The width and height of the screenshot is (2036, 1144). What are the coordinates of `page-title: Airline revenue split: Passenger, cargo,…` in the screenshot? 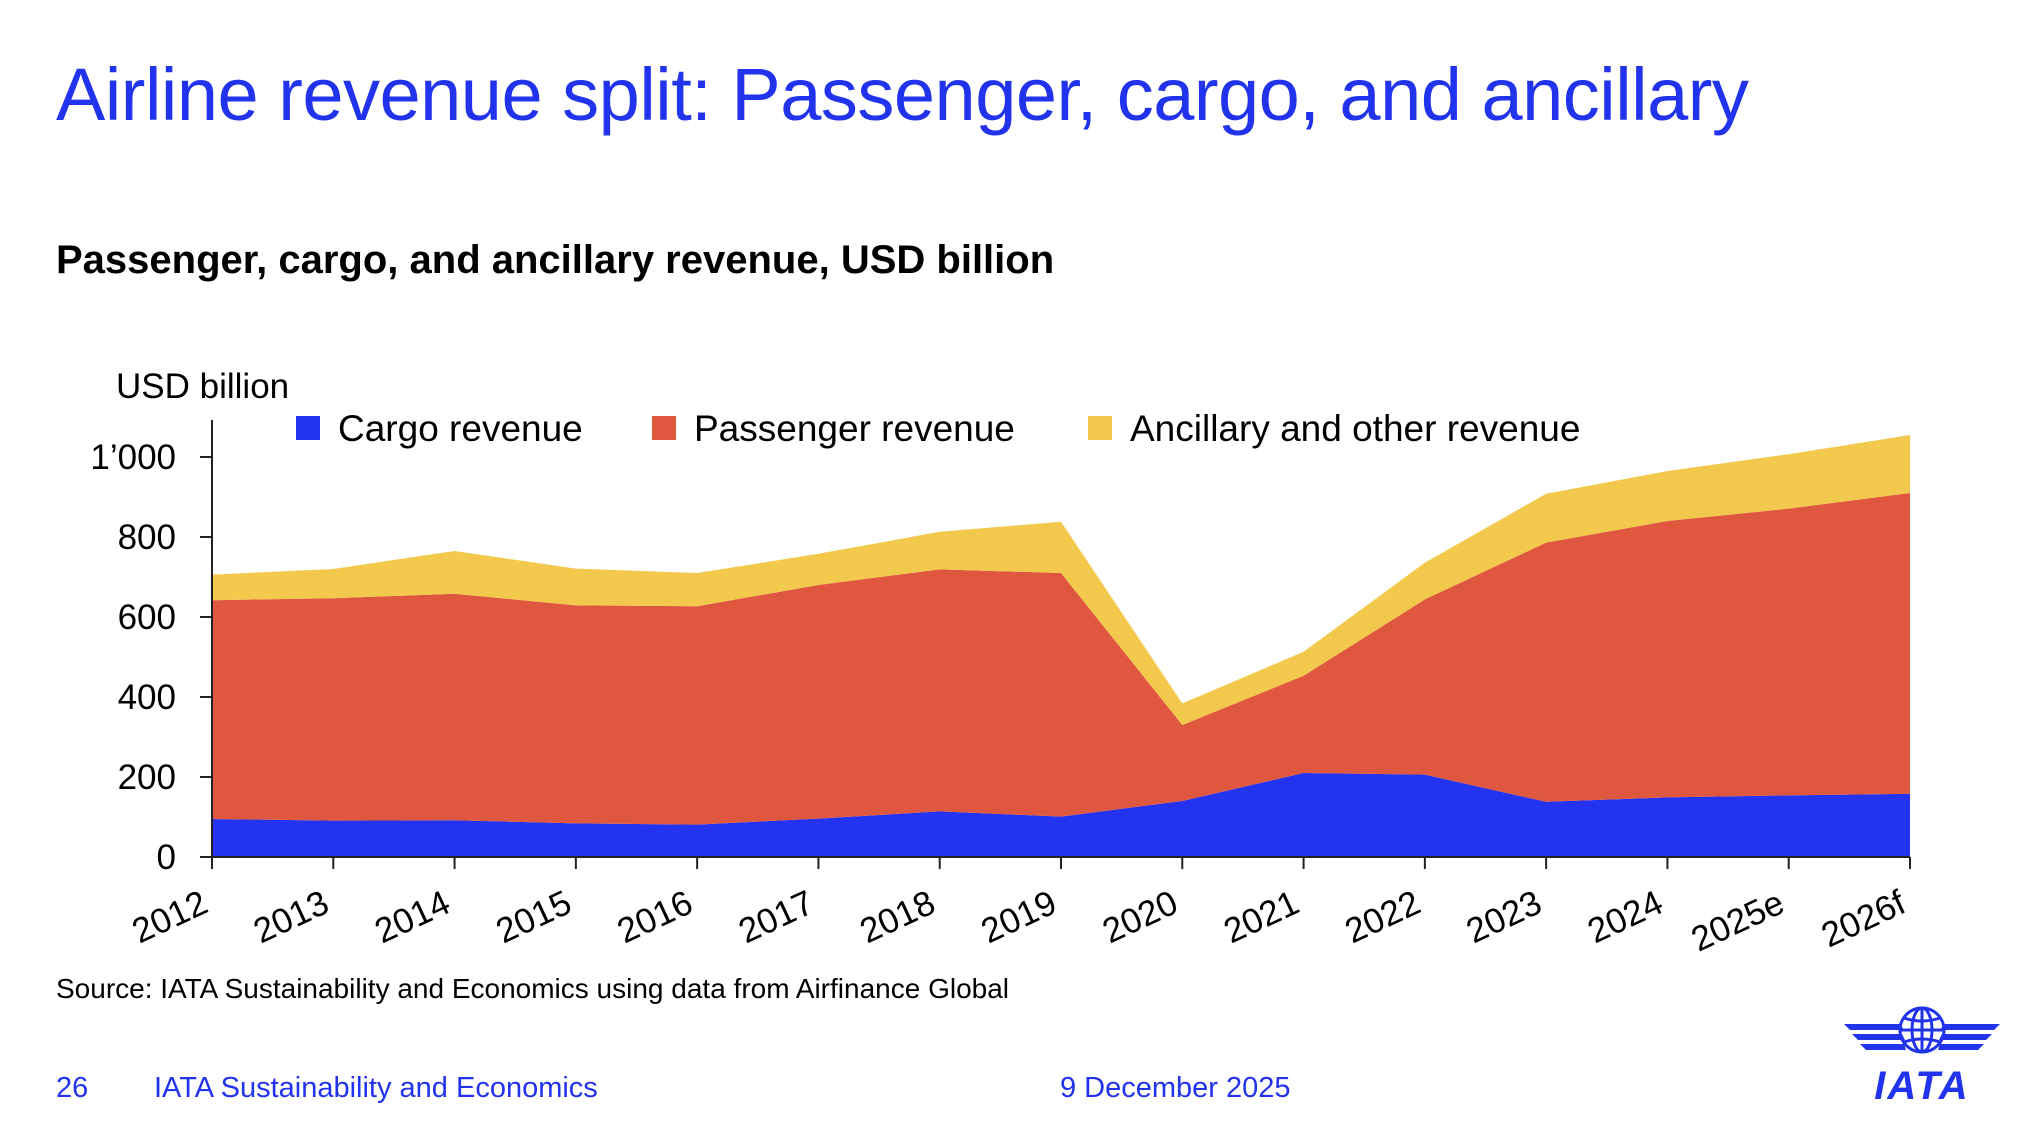 It's located at (902, 94).